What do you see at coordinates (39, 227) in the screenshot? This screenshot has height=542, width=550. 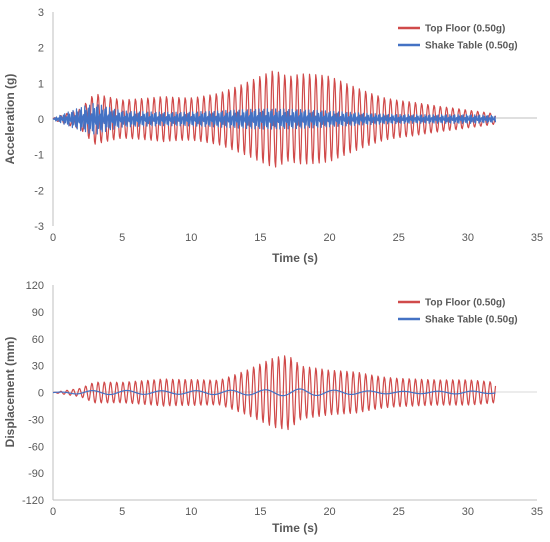 I see `y-tick-label: -3` at bounding box center [39, 227].